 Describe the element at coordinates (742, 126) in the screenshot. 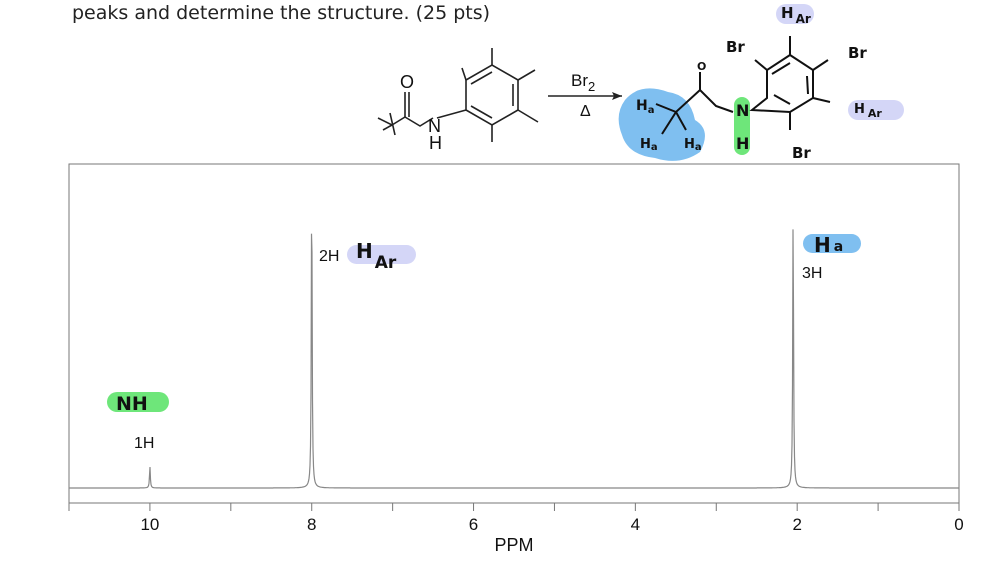

I see `nh-highlight` at that location.